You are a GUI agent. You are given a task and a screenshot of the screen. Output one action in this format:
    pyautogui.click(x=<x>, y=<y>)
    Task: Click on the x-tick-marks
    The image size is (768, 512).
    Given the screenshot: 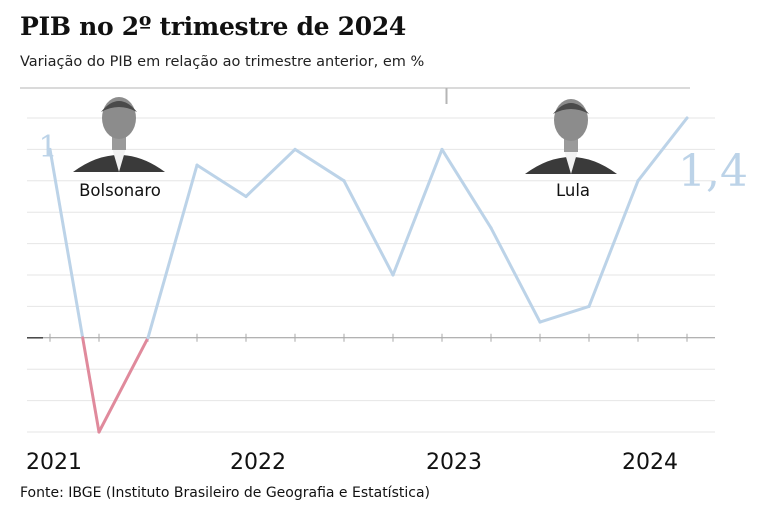 What is the action you would take?
    pyautogui.click(x=368, y=337)
    